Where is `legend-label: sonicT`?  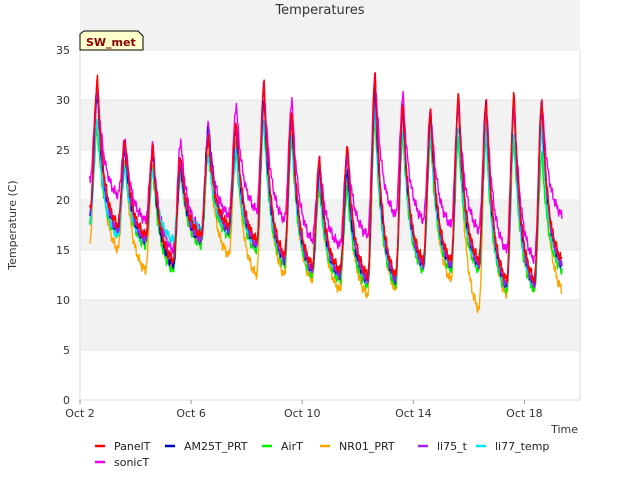 legend-label: sonicT is located at coordinates (132, 462).